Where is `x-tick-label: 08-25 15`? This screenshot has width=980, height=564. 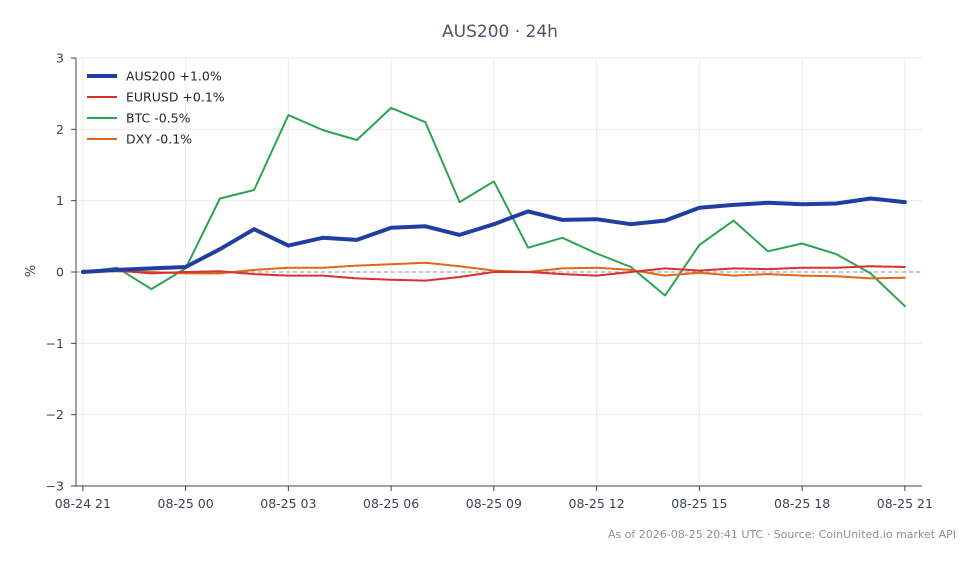 x-tick-label: 08-25 15 is located at coordinates (699, 503).